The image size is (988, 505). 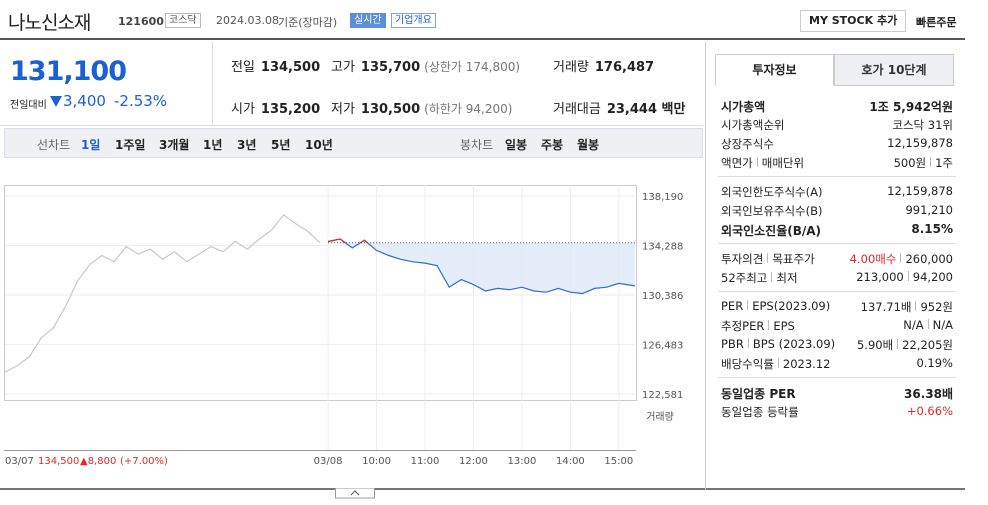 I want to click on info-value: +0.66%, so click(x=930, y=411).